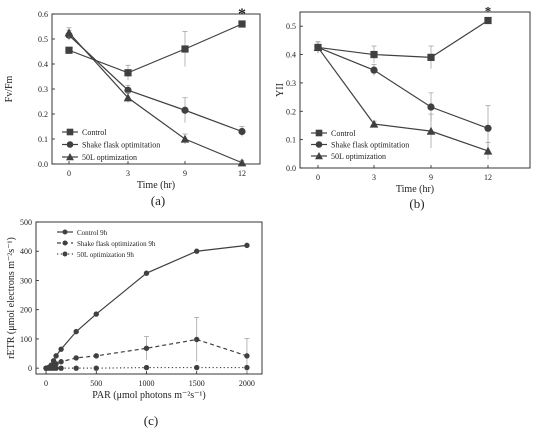 Image resolution: width=550 pixels, height=436 pixels. I want to click on legend-label: Control 9h, so click(92, 233).